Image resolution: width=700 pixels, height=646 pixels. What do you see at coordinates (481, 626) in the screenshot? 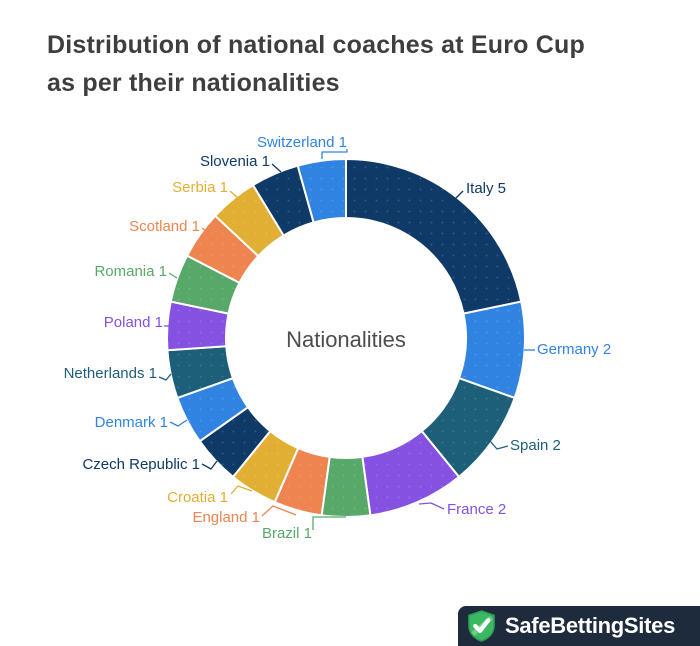
I see `shield-check-icon` at bounding box center [481, 626].